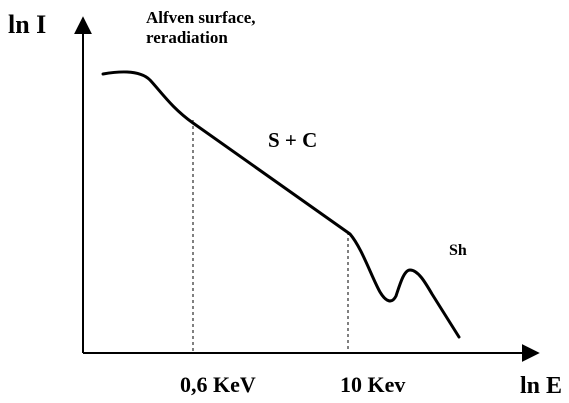 The height and width of the screenshot is (403, 569). Describe the element at coordinates (218, 384) in the screenshot. I see `tick-label-0-6-kev: 0,6 KeV` at that location.